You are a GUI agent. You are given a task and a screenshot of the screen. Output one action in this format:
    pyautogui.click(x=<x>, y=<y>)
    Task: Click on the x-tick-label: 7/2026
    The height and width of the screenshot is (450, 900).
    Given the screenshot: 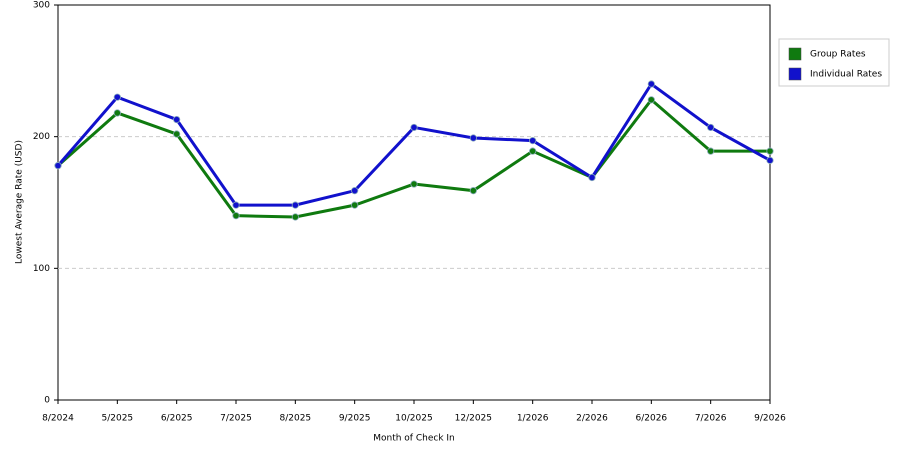 What is the action you would take?
    pyautogui.click(x=711, y=419)
    